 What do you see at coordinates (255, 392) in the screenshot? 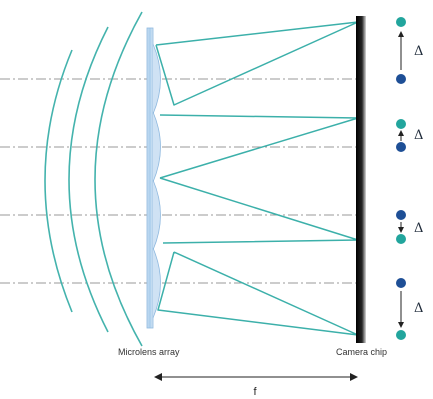
I see `focal-length-label: f` at bounding box center [255, 392].